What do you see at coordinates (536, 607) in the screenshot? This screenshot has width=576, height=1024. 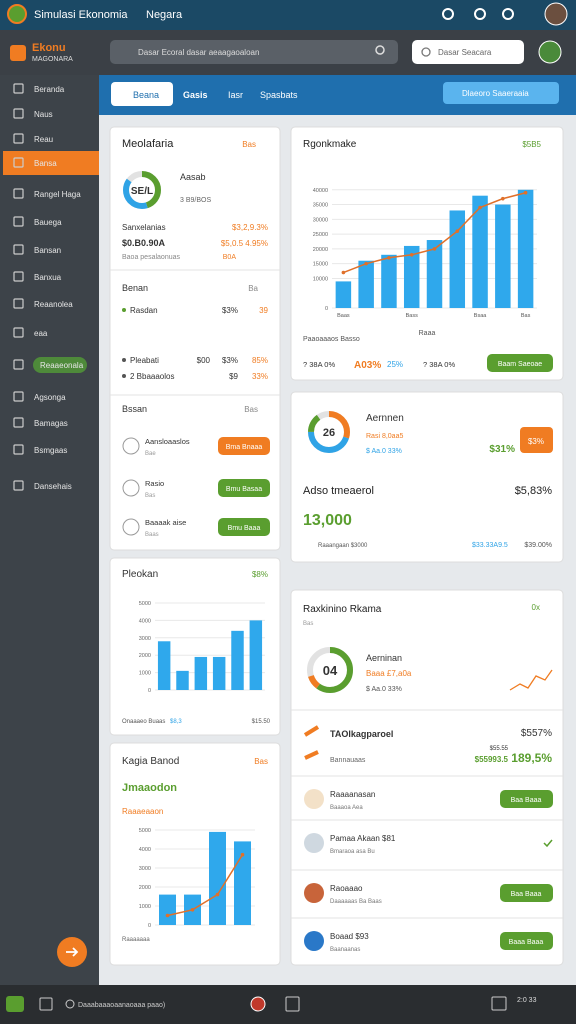 I see `label: 0x` at bounding box center [536, 607].